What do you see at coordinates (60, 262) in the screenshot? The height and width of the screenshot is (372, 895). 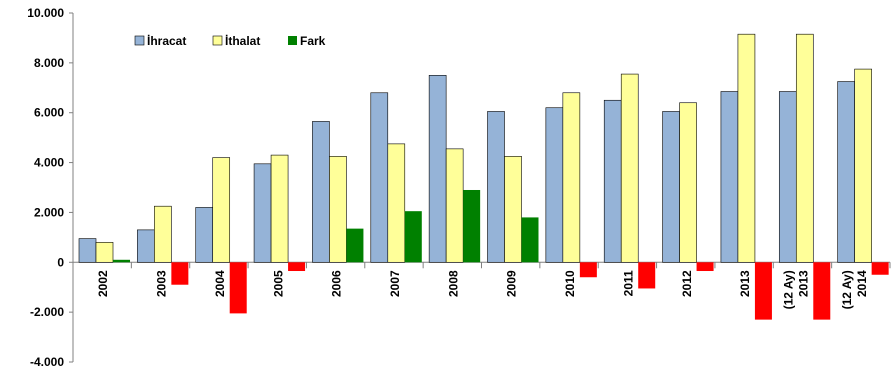 I see `y-tick-label: 0` at bounding box center [60, 262].